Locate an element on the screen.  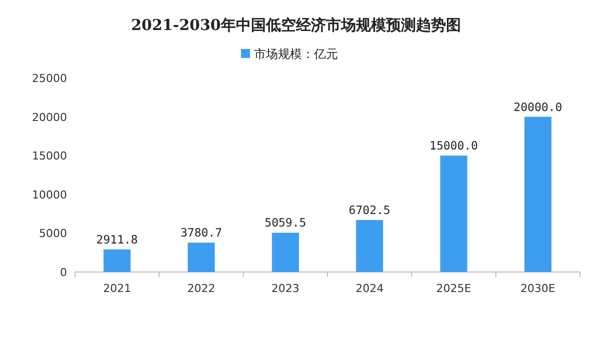
data-label: 3780.7 is located at coordinates (201, 233).